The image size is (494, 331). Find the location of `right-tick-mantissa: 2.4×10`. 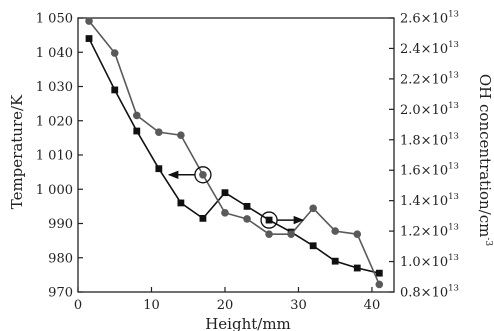

right-tick-mantissa: 2.4×10 is located at coordinates (424, 49).